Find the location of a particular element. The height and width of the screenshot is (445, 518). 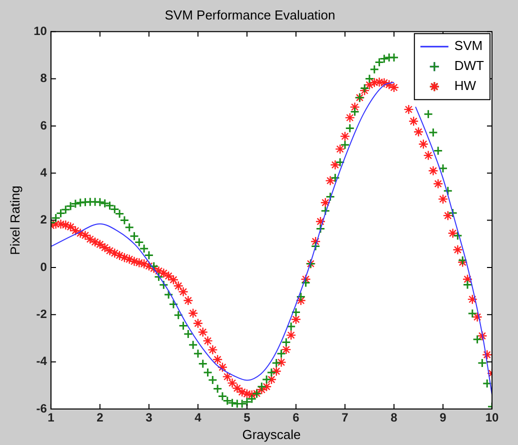

x-tick-label: 6 is located at coordinates (296, 417).